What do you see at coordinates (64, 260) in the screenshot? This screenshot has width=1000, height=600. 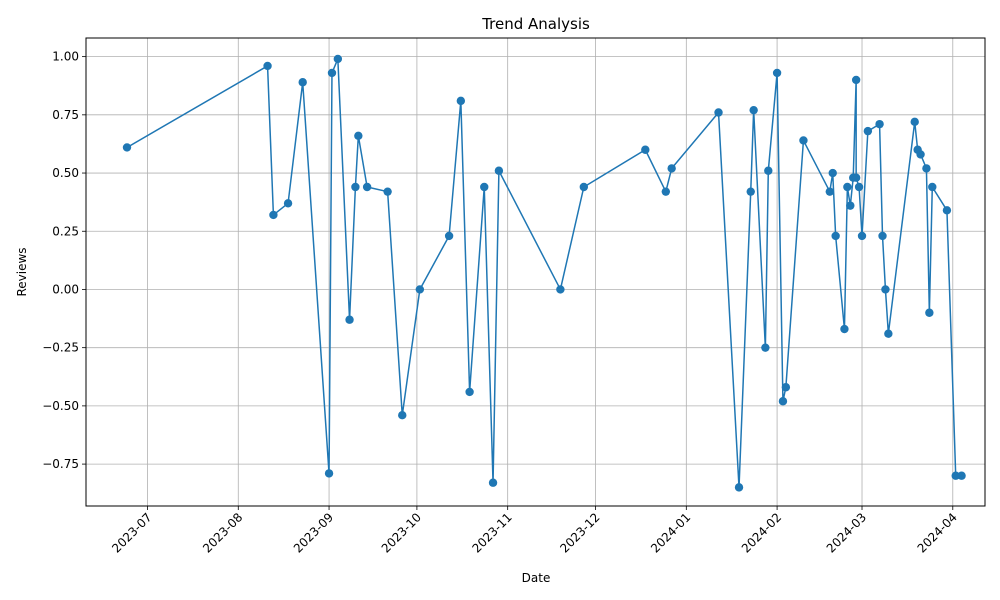 I see `y-axis-ticks: −0.75 −0.50 −0.25 0.00 0.25 0.50 0.75 1.00` at bounding box center [64, 260].